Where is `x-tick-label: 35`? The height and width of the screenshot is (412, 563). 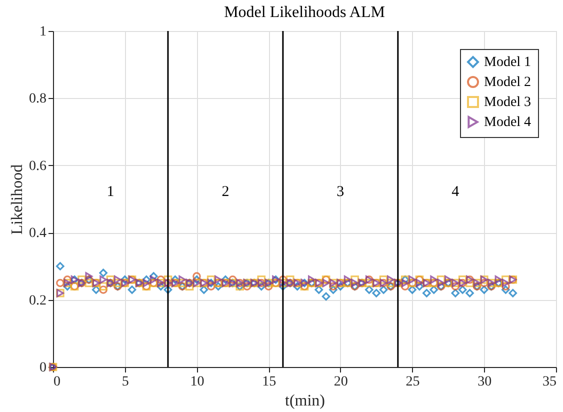 x-tick-label: 35 is located at coordinates (549, 382).